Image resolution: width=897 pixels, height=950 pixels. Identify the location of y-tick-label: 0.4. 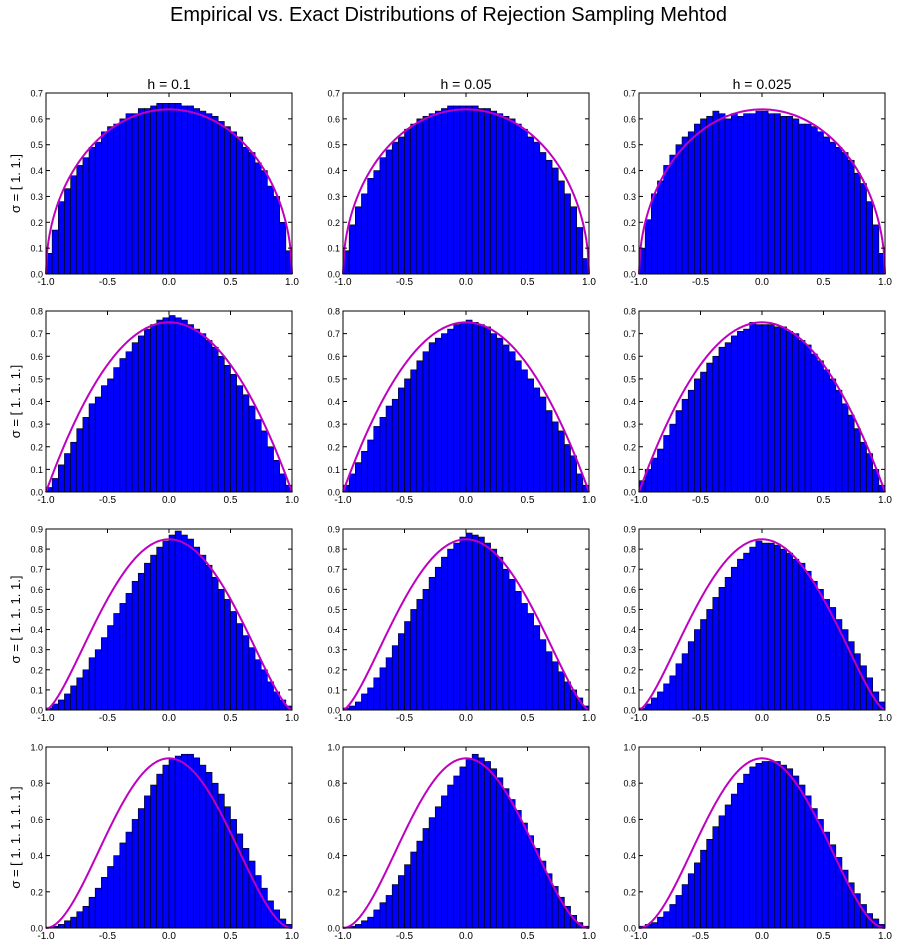
(36, 402).